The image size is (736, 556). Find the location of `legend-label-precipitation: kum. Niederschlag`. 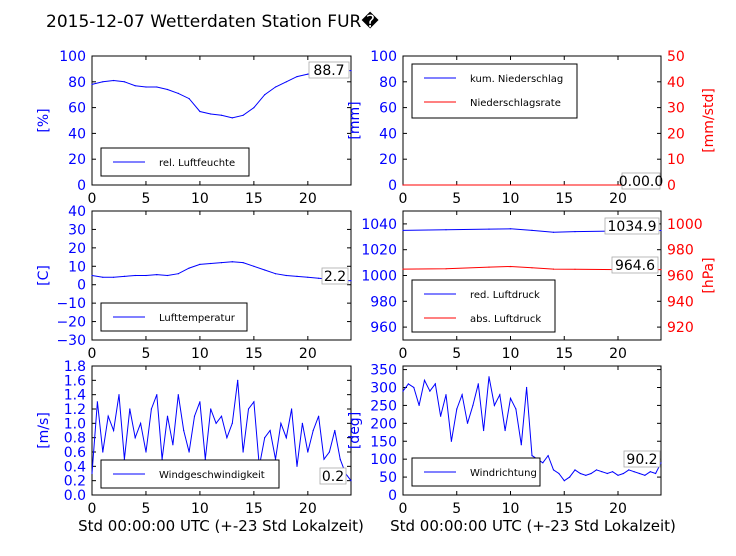

legend-label-precipitation: kum. Niederschlag is located at coordinates (516, 79).